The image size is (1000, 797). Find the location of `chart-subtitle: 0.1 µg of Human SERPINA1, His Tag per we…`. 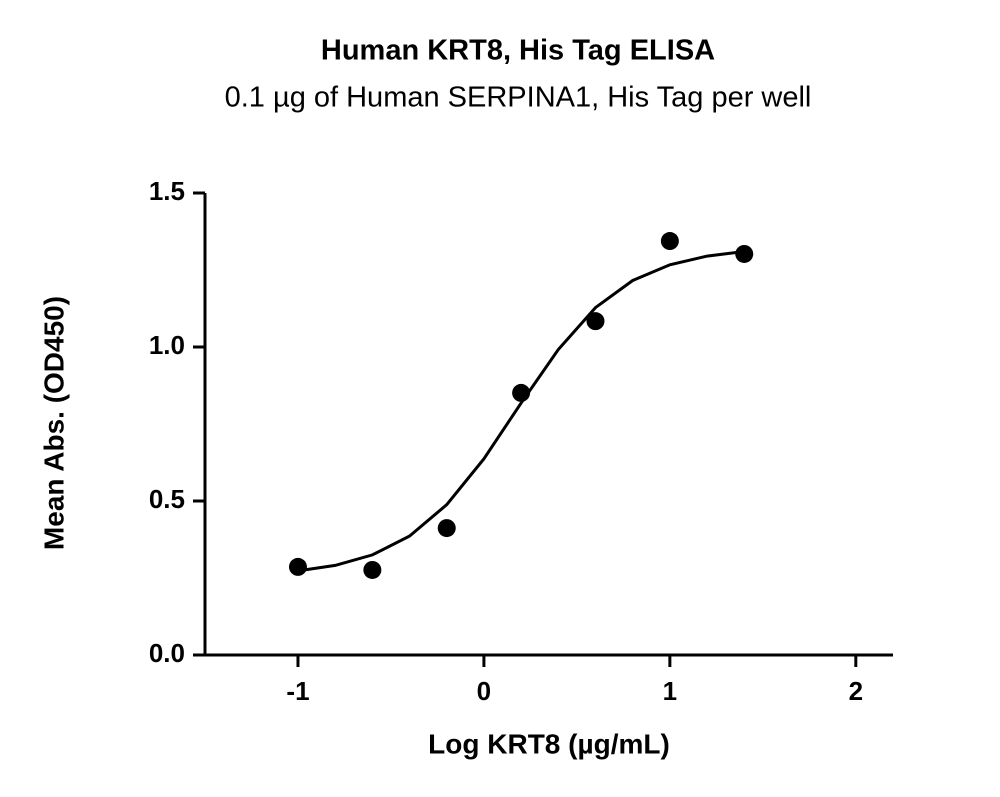

chart-subtitle: 0.1 µg of Human SERPINA1, His Tag per we… is located at coordinates (518, 98).